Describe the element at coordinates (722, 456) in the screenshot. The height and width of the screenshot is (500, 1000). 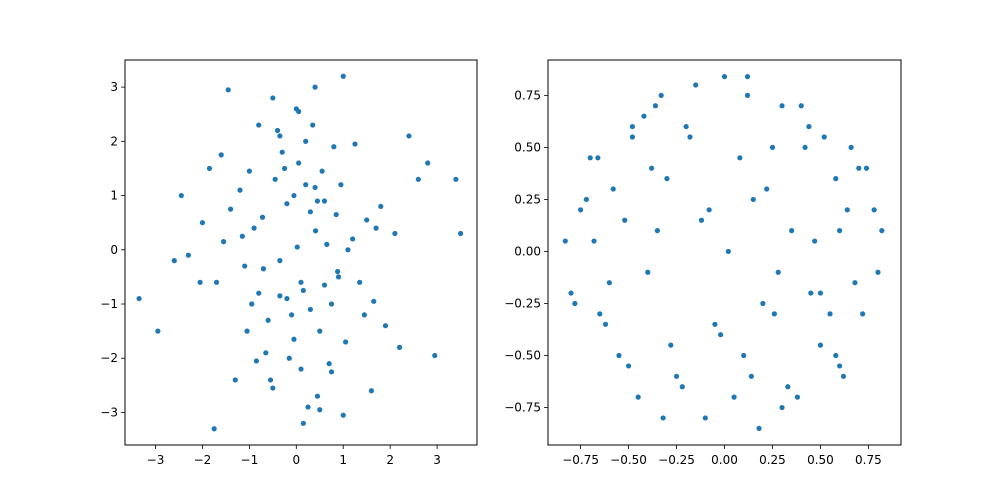
I see `right-x-axis: −0.75 −0.50 −0.25 0.00 0.25 0.50 0.75` at that location.